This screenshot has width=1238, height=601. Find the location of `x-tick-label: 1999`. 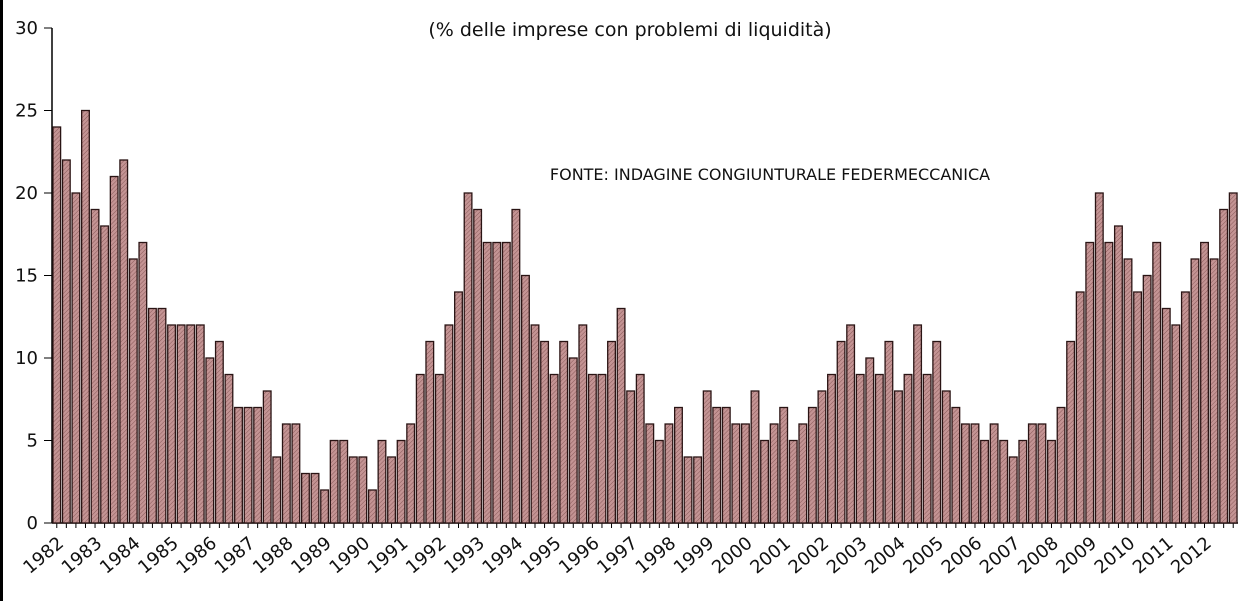

x-tick-label: 1999 is located at coordinates (694, 556).